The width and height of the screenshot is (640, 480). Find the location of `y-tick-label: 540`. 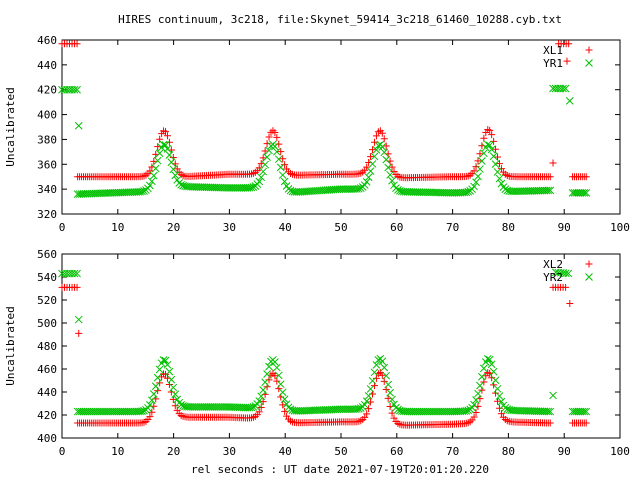

y-tick-label: 540 is located at coordinates (47, 277).